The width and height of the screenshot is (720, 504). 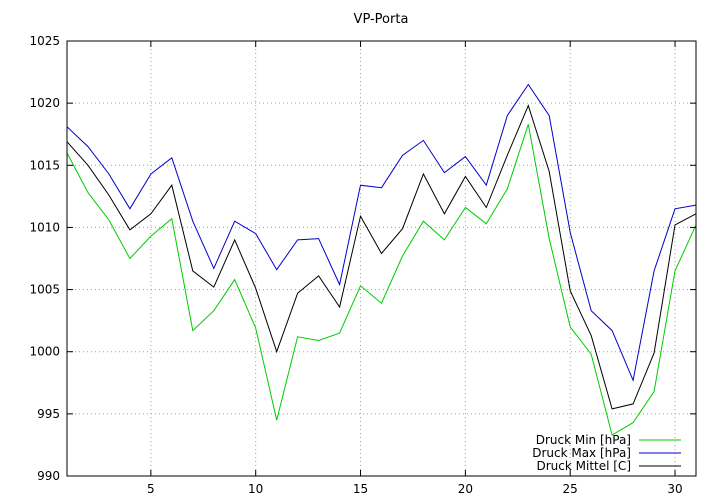 I want to click on x-tick-label: 20, so click(x=465, y=489).